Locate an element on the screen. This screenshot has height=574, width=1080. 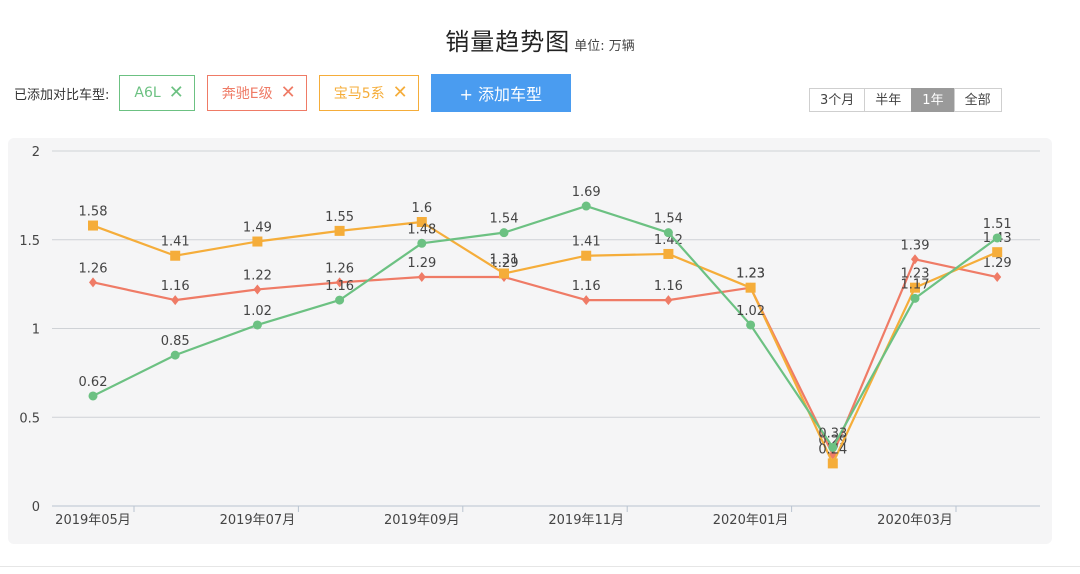
unit-label: 单位: 万辆 is located at coordinates (604, 46).